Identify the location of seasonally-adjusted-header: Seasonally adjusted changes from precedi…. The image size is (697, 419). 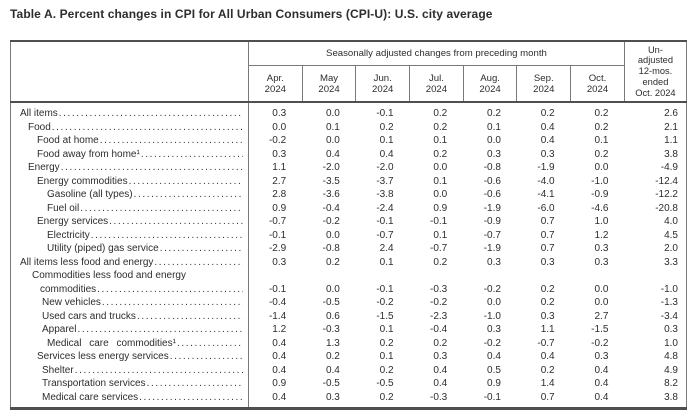
(436, 53).